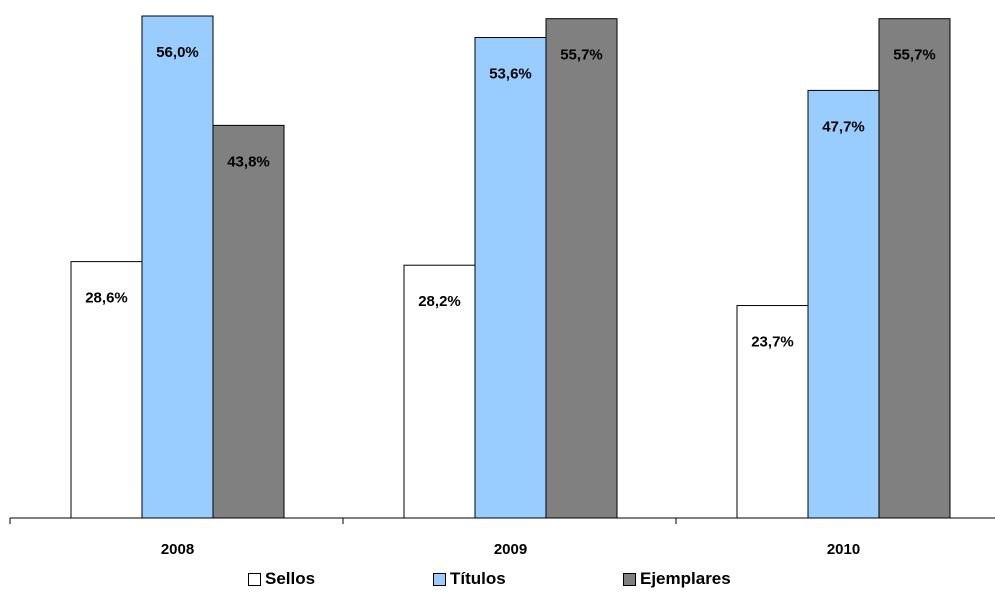 This screenshot has width=995, height=592. I want to click on x-tick-label-2008: 2008, so click(177, 549).